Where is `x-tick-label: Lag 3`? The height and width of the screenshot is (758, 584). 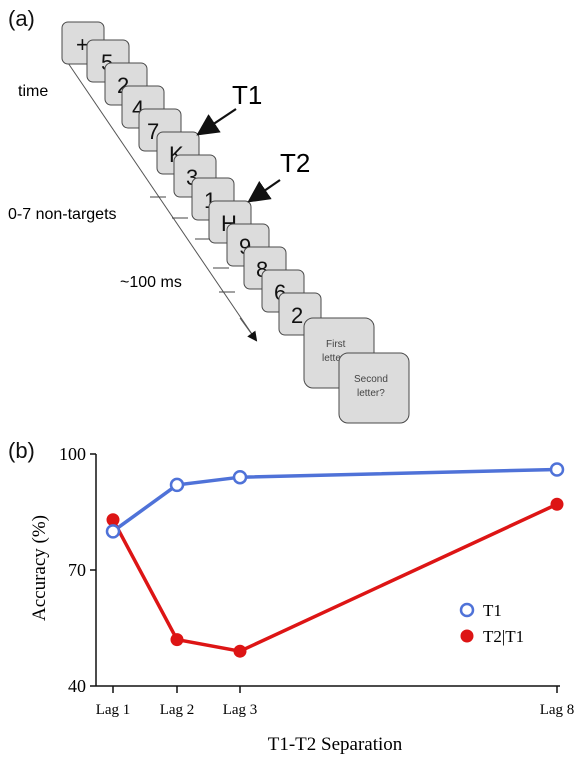
x-tick-label: Lag 3 is located at coordinates (240, 710).